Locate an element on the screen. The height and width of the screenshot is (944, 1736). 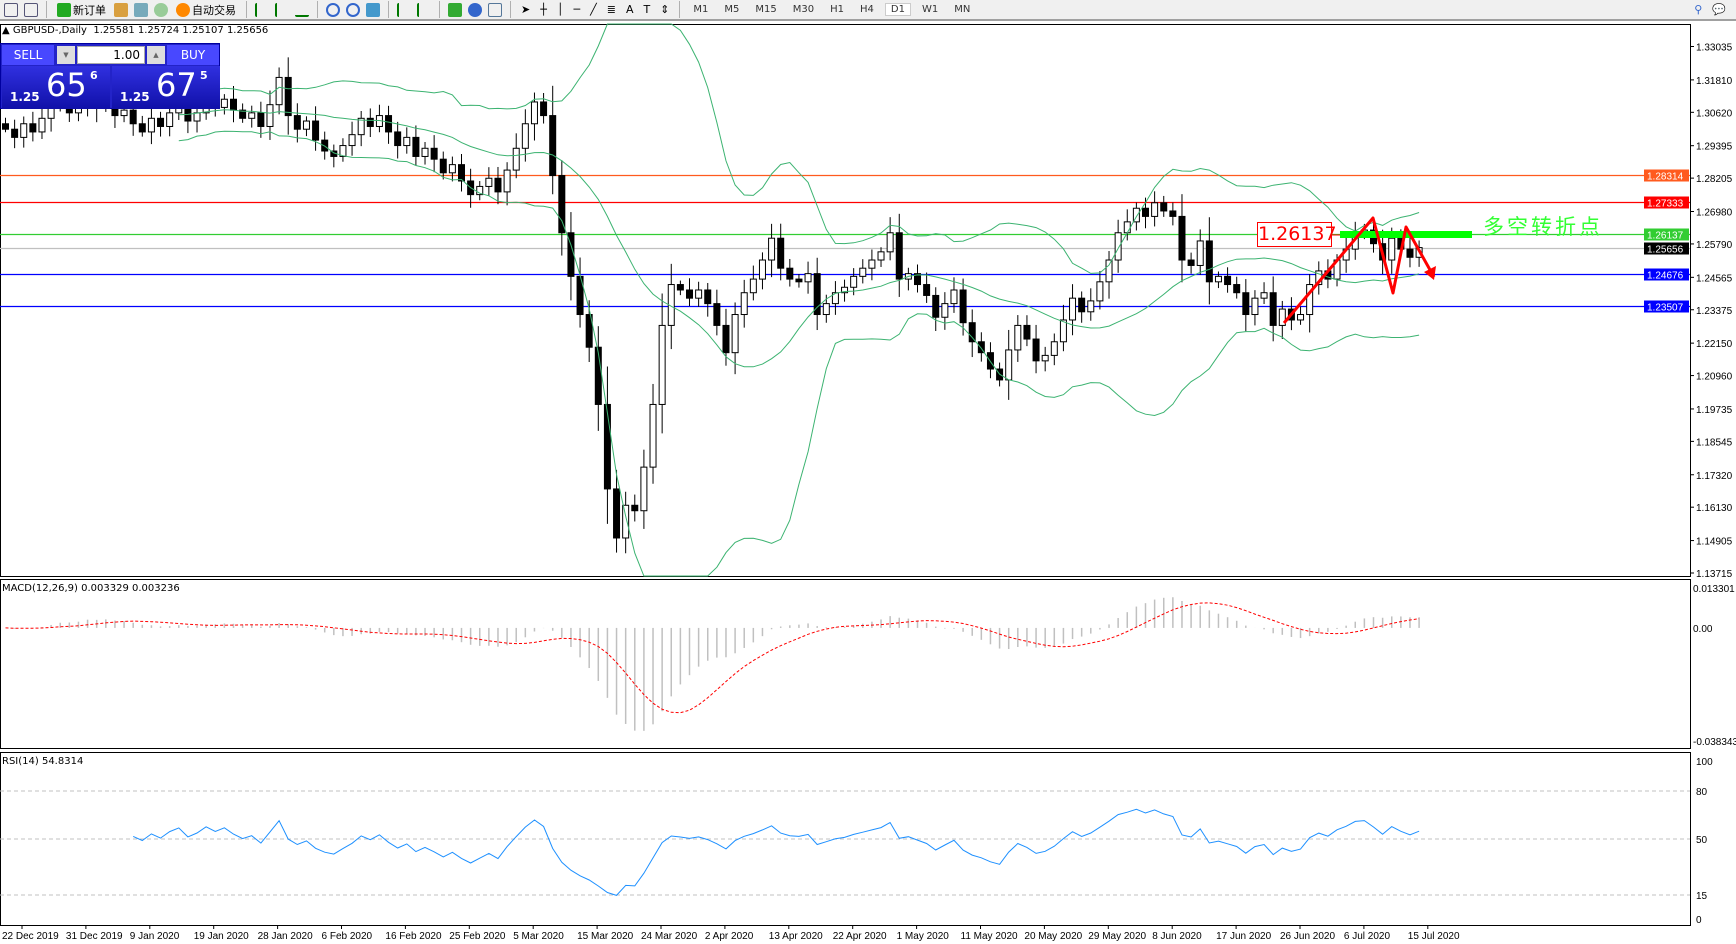
signals-icon is located at coordinates (161, 9).